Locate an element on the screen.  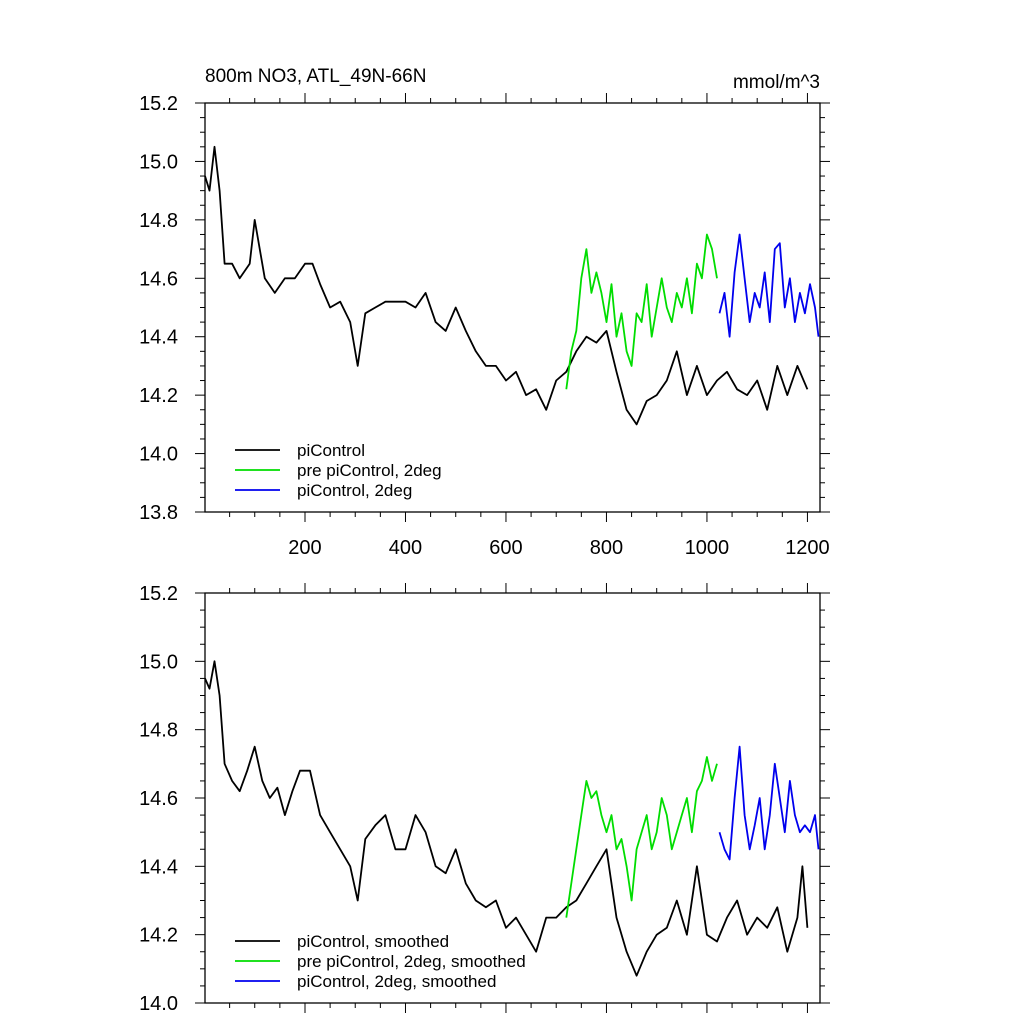
legend-label: pre piControl, 2deg is located at coordinates (369, 470).